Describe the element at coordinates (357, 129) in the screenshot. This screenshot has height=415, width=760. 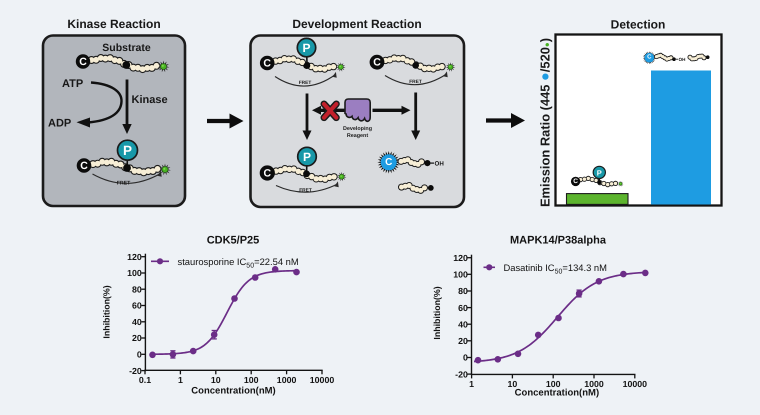
I see `svg-text: Developing` at that location.